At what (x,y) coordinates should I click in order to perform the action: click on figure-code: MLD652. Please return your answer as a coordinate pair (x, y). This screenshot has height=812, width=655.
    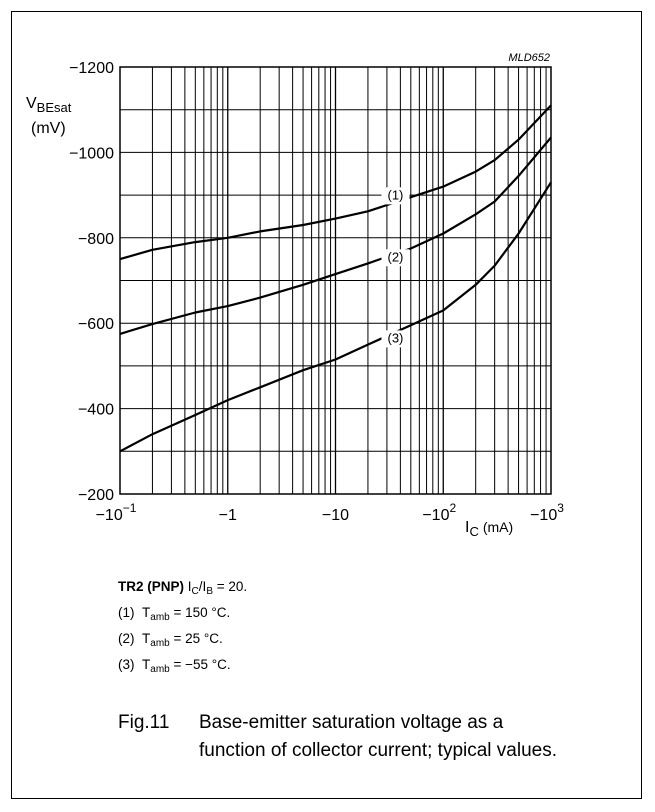
    Looking at the image, I should click on (529, 58).